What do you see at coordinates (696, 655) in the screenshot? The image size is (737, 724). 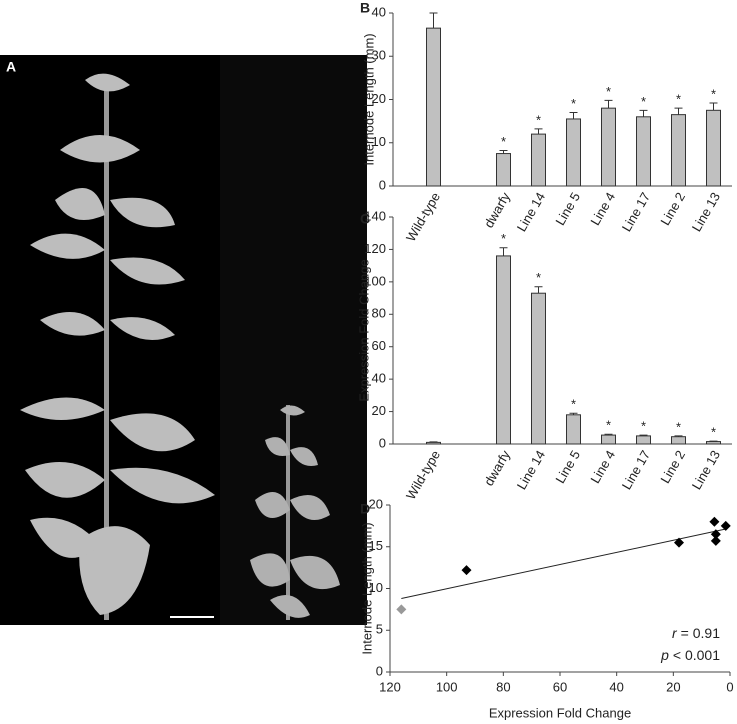 I see `p-value: < 0.001` at bounding box center [696, 655].